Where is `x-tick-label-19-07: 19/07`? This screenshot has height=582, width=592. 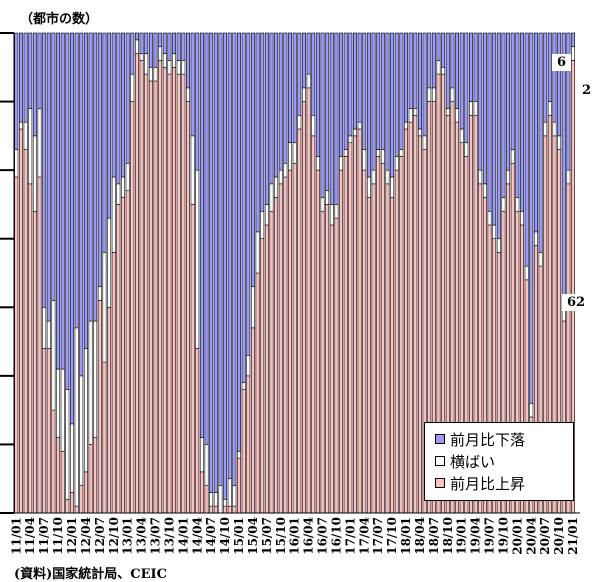
x-tick-label-19-07: 19/07 is located at coordinates (490, 536).